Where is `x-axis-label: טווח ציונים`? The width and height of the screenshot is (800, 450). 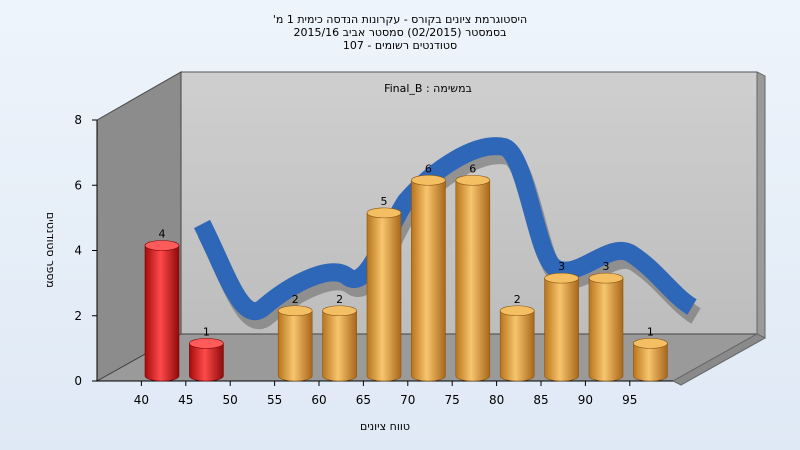
x-axis-label: טווח ציונים is located at coordinates (385, 426).